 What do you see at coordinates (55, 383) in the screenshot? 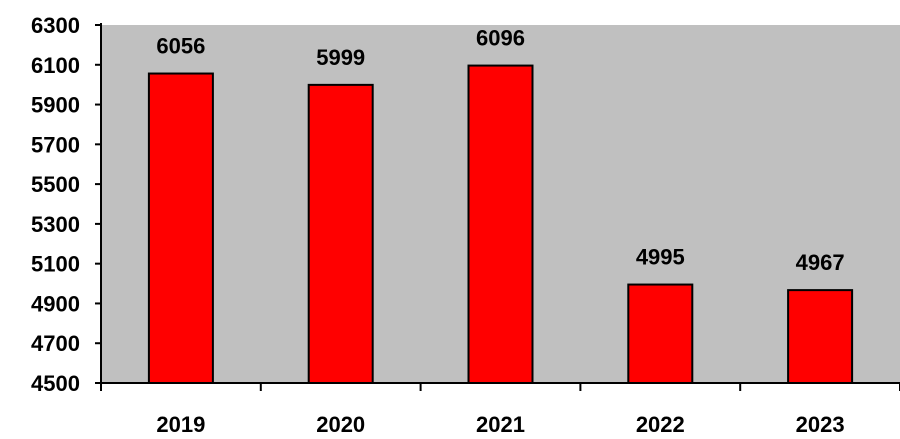
I see `y-tick-label-4500: 4500` at bounding box center [55, 383].